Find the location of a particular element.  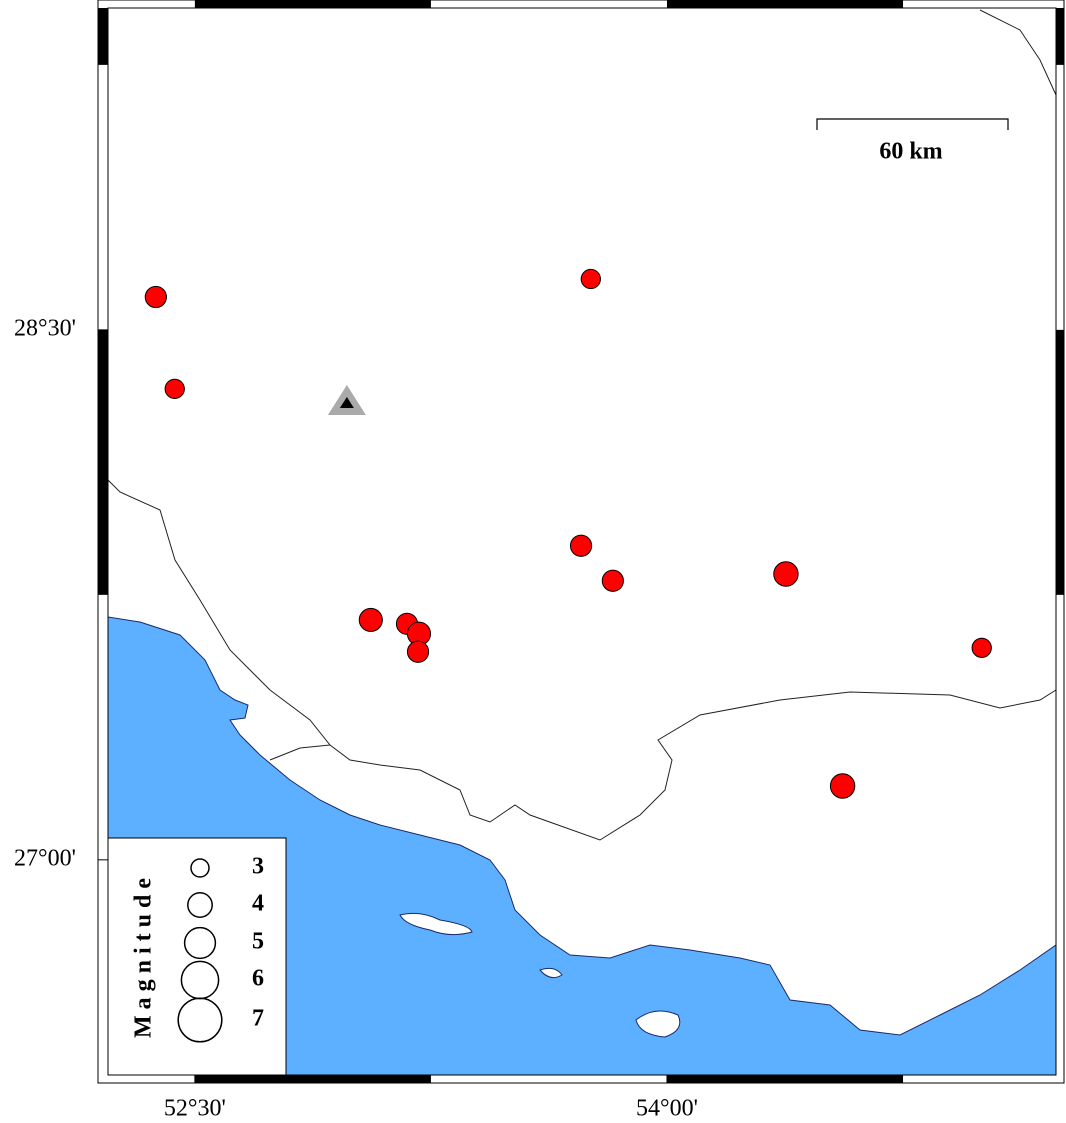

scale-label: 60 km is located at coordinates (910, 152).